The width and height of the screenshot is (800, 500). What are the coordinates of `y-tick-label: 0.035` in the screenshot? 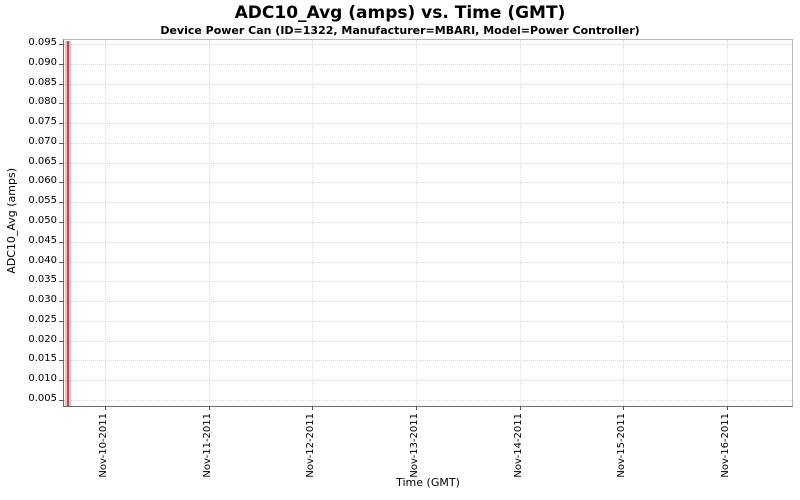 It's located at (42, 280).